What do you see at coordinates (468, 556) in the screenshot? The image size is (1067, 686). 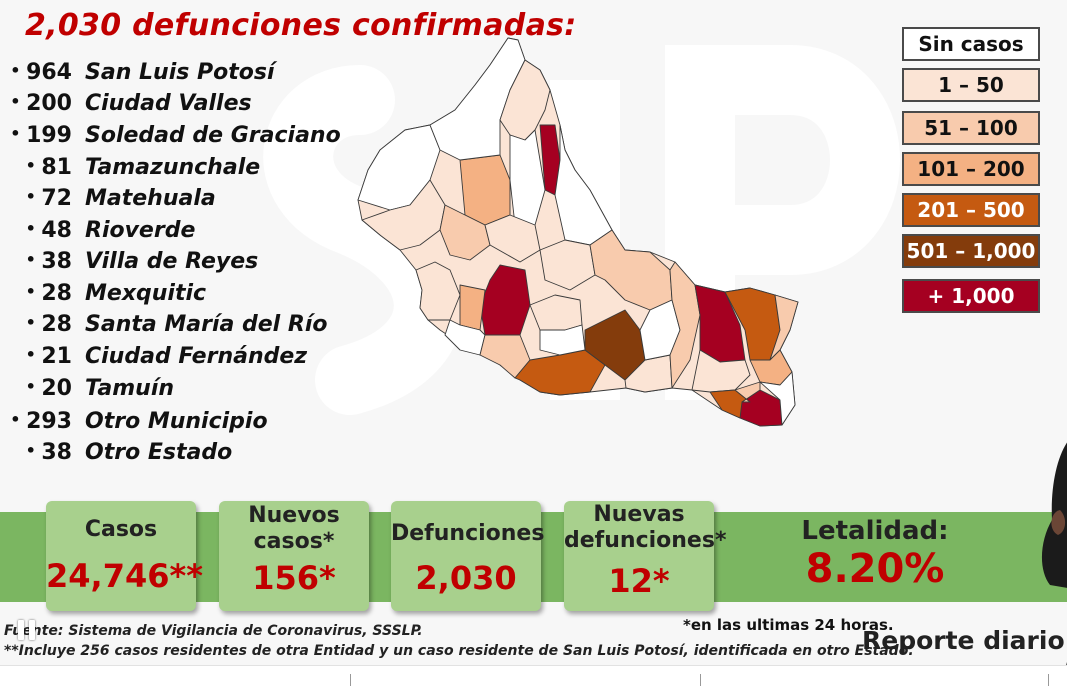 I see `stat-card-defunciones: Defunciones 2,030` at bounding box center [468, 556].